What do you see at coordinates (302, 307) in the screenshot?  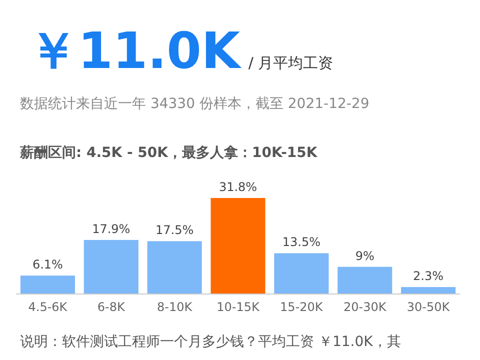 I see `x-tick-label: 15-20K` at bounding box center [302, 307].